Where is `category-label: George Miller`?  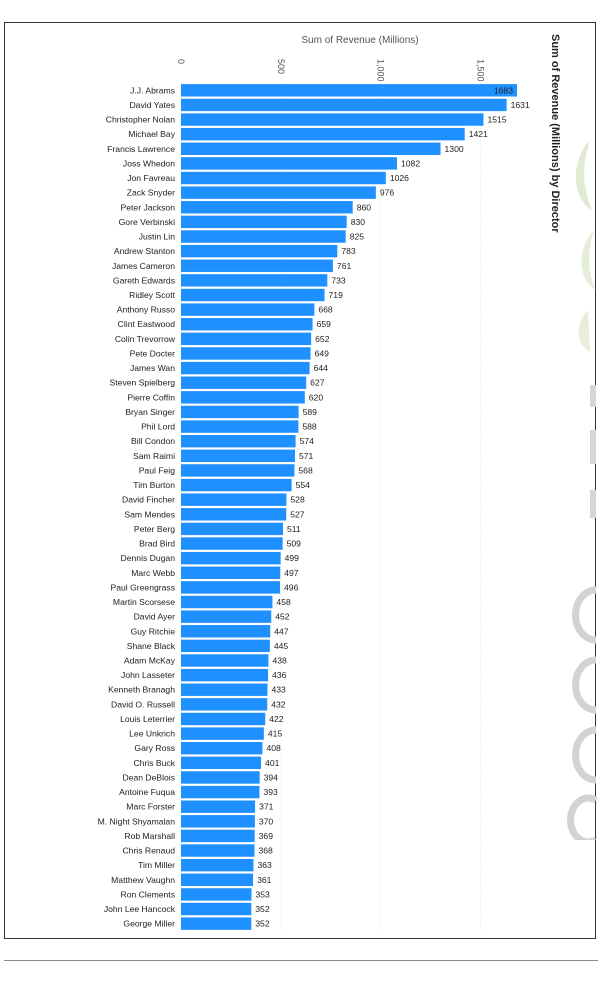
category-label: George Miller is located at coordinates (149, 924).